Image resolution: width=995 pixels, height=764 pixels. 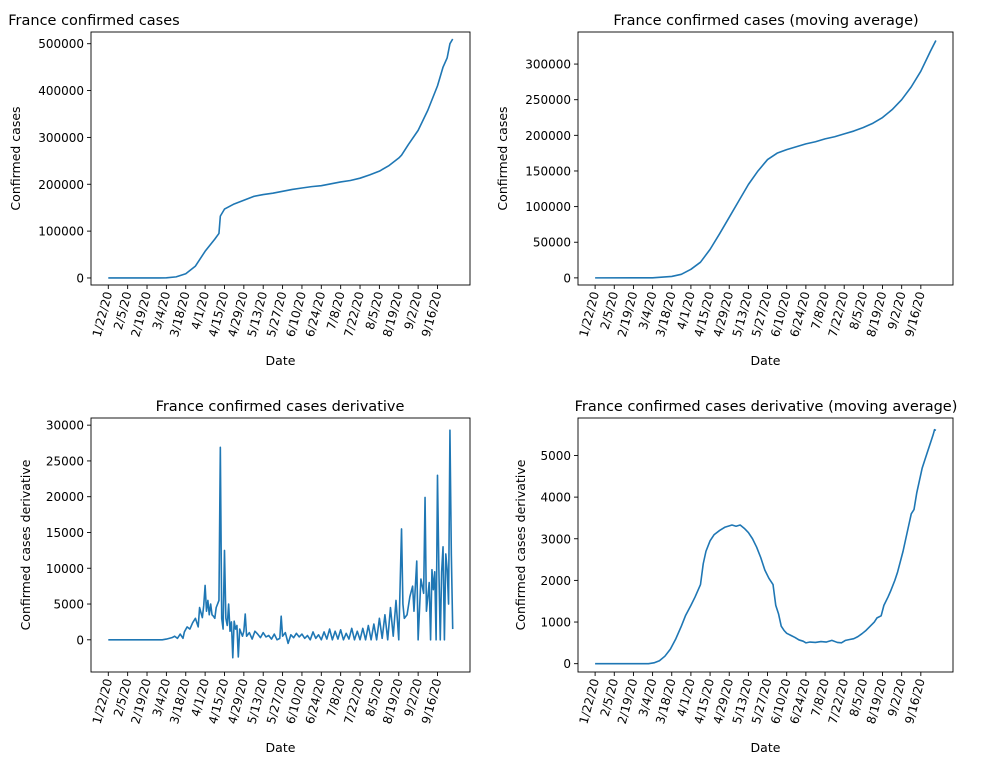 I want to click on y-tick-label: 1000, so click(x=555, y=623).